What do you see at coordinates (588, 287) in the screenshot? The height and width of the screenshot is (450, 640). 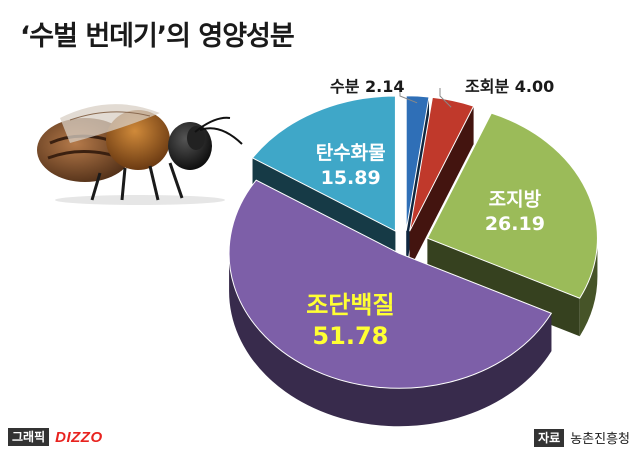 I see `slice-crude-fat-side` at bounding box center [588, 287].